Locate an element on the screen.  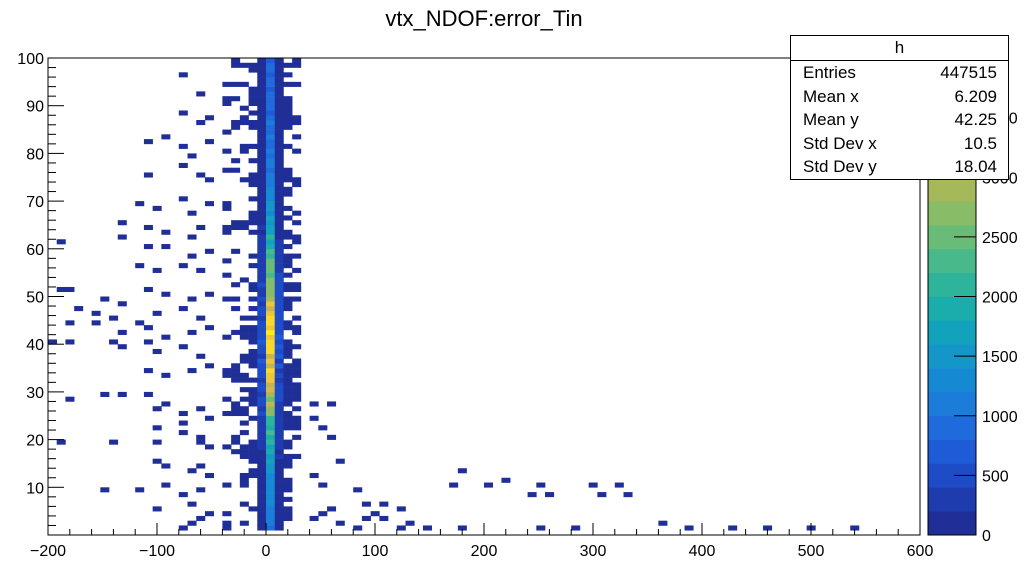
colorbar-tick-label: 2500 is located at coordinates (1000, 238).